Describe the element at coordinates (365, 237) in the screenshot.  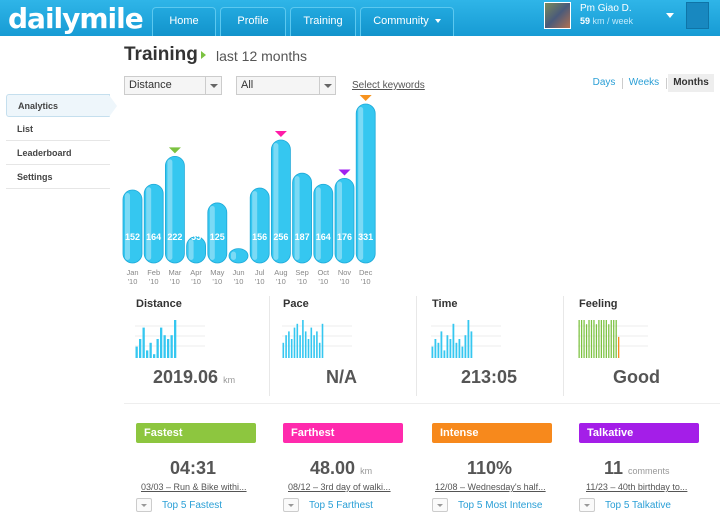
I see `chart-bar-value-label: 331` at that location.